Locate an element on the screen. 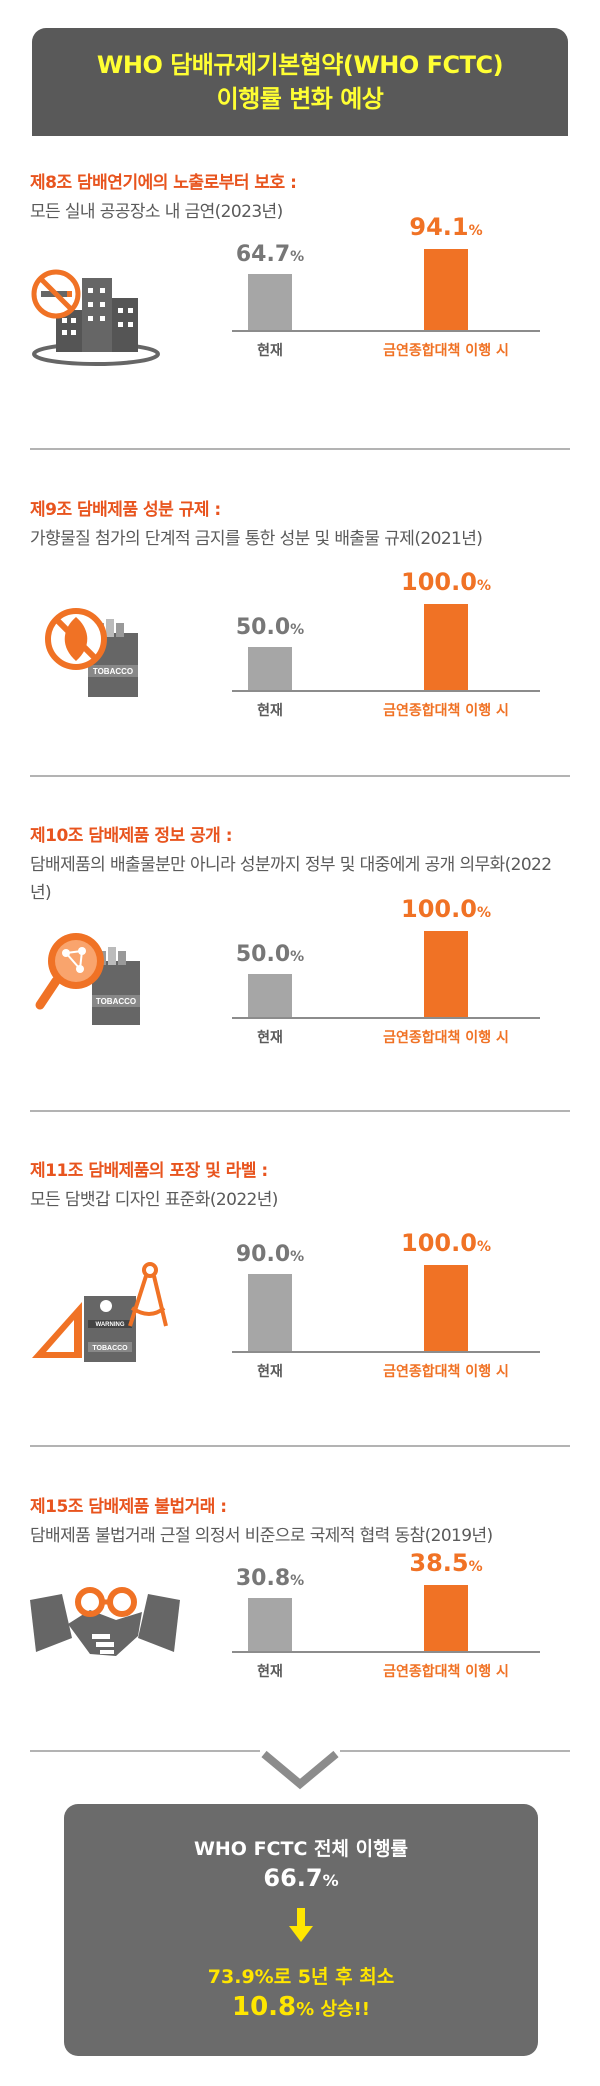 The height and width of the screenshot is (2086, 600). header-title-line2: 이행률 변화 예상 is located at coordinates (300, 99).